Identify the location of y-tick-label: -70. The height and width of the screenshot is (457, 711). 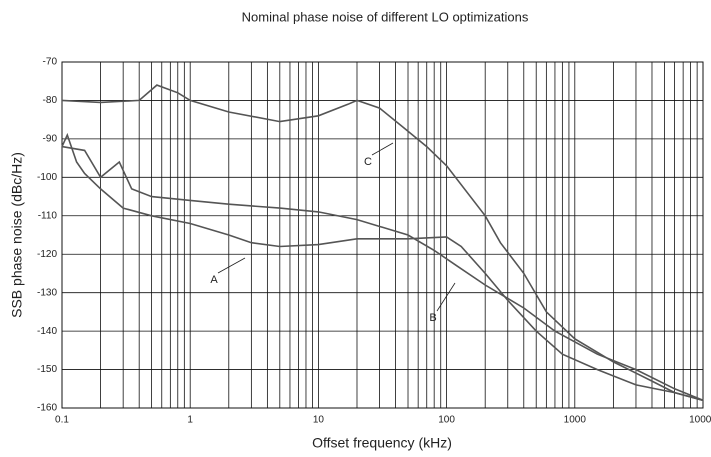
(50, 62).